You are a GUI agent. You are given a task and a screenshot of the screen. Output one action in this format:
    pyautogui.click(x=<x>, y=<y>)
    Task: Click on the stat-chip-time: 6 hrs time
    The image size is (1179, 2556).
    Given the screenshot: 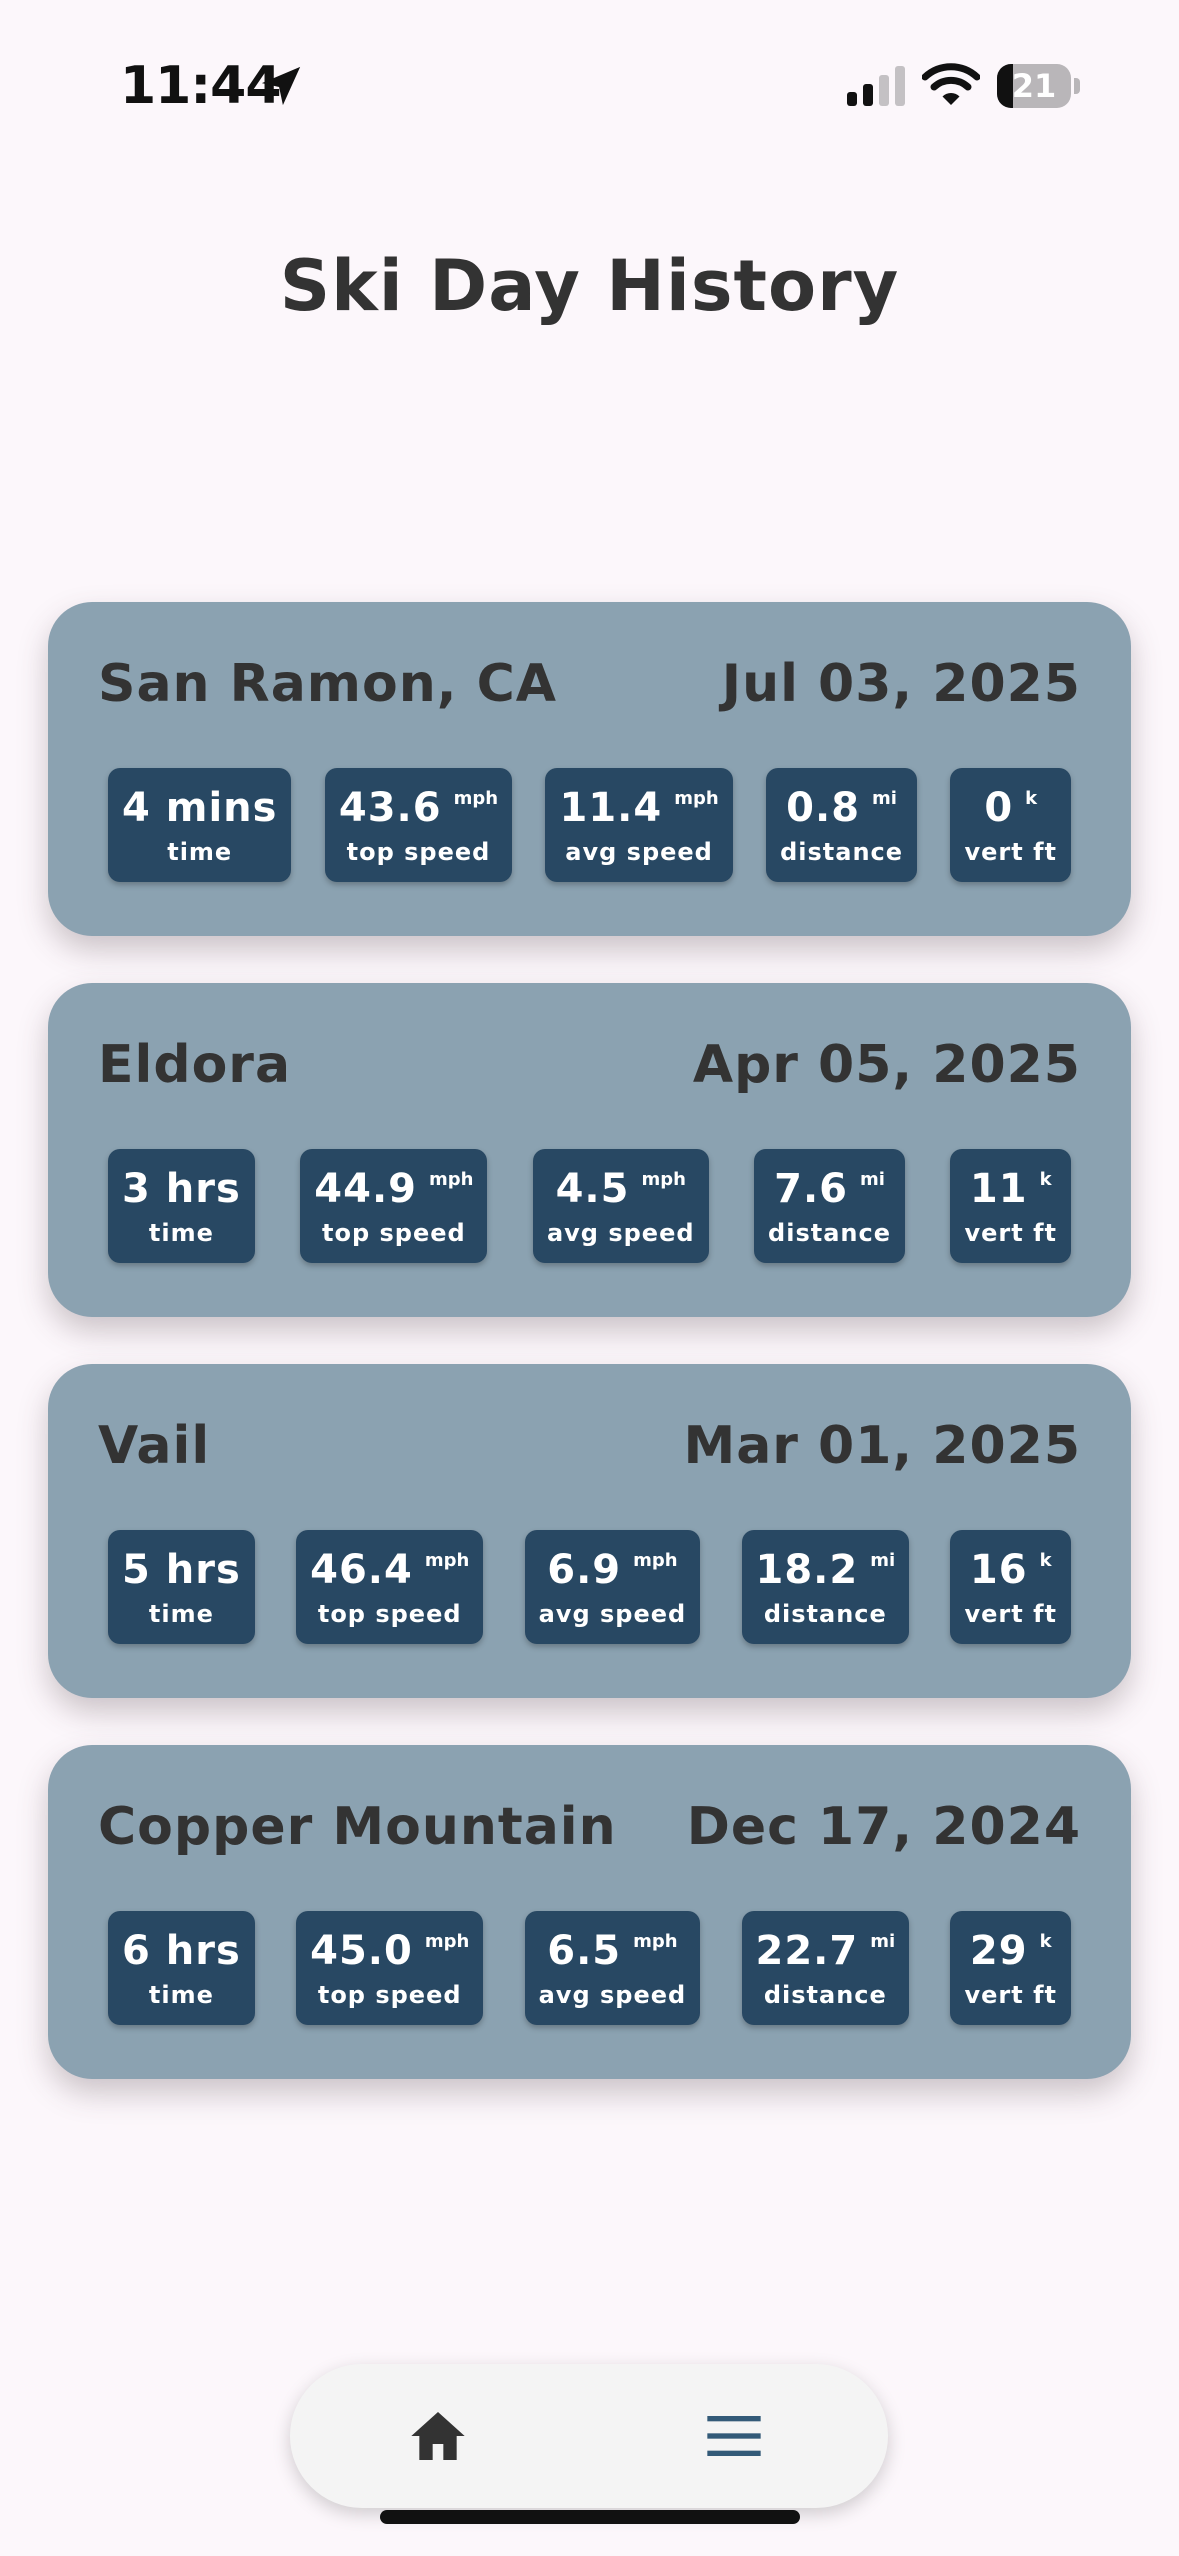 What is the action you would take?
    pyautogui.click(x=181, y=1968)
    